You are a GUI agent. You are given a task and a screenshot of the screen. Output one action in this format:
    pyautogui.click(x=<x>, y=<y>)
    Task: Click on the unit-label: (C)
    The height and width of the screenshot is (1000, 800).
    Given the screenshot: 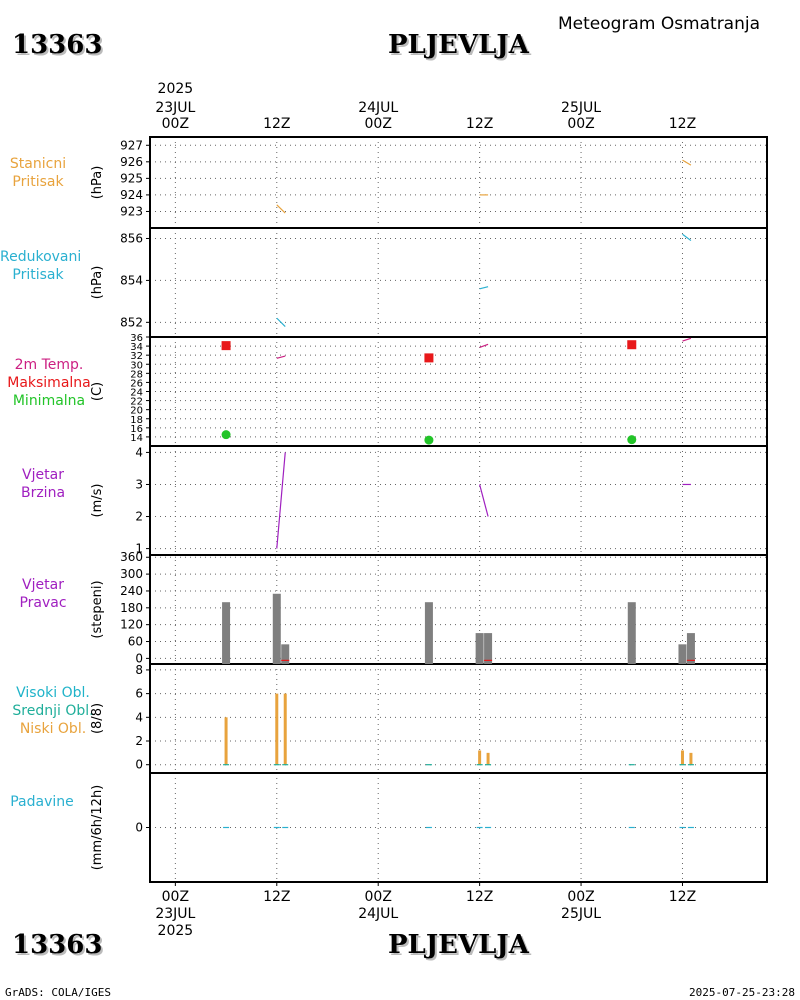 What is the action you would take?
    pyautogui.click(x=97, y=391)
    